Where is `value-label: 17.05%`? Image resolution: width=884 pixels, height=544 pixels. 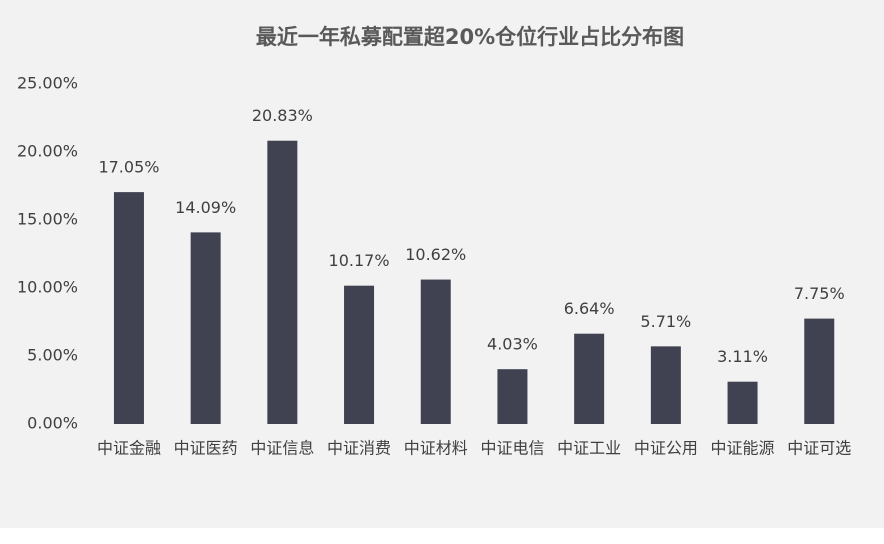 value-label: 17.05% is located at coordinates (128, 167).